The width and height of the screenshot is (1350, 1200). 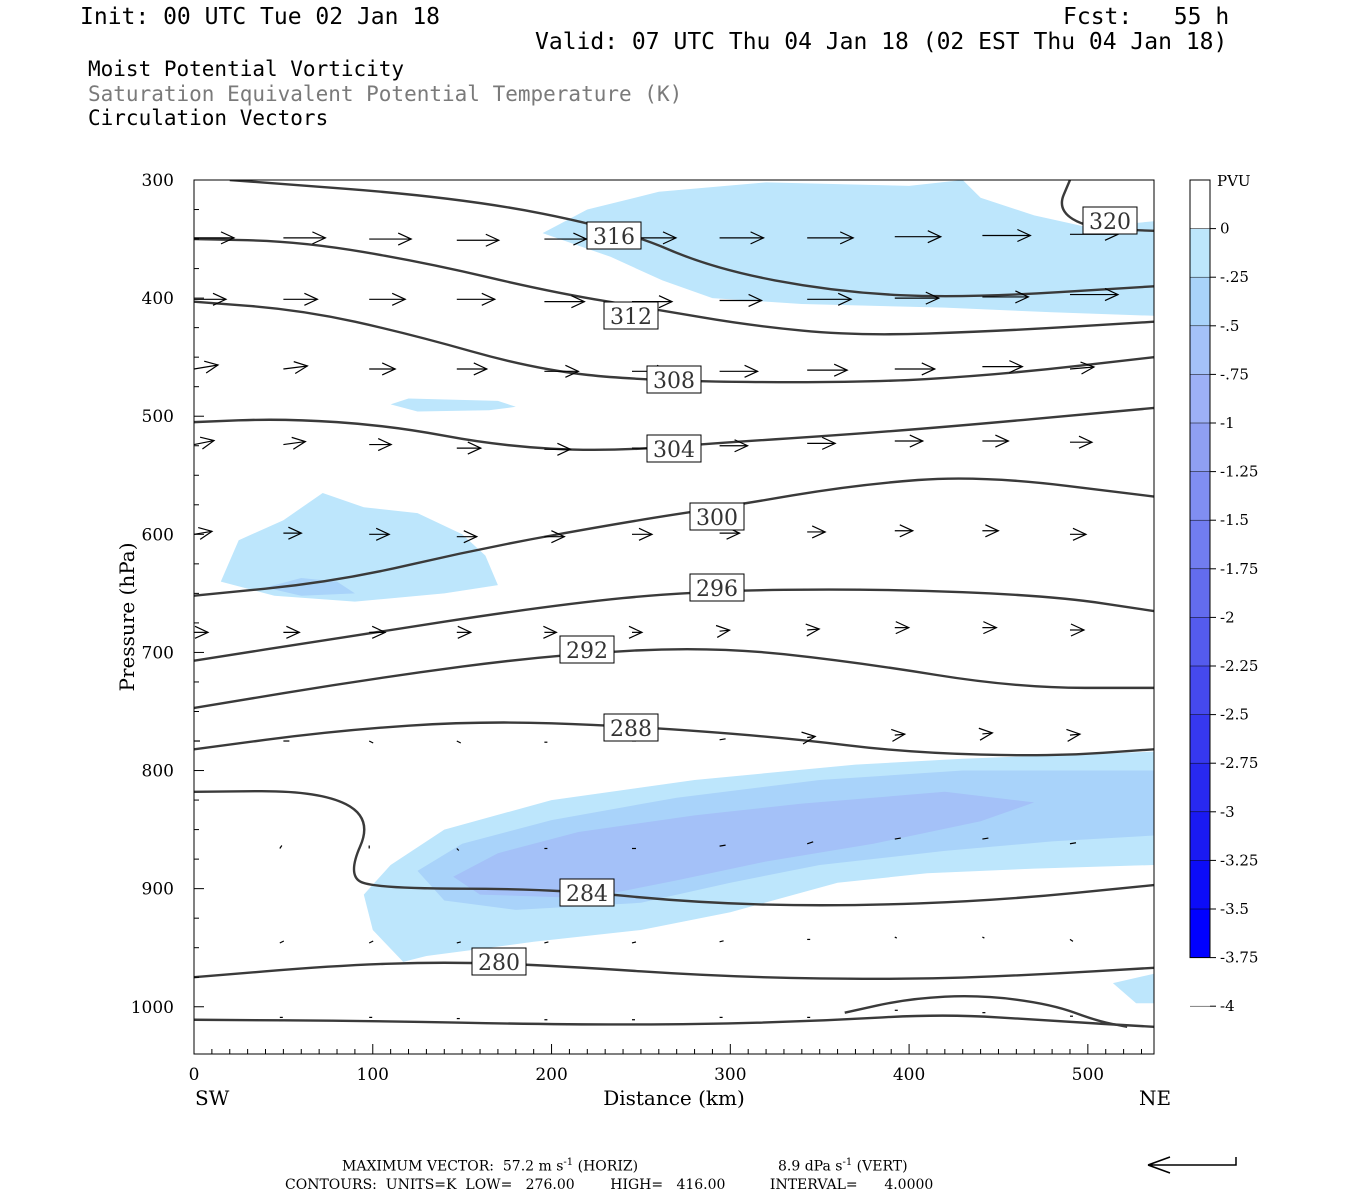 I want to click on x-axis-title: Distance (km), so click(x=674, y=1098).